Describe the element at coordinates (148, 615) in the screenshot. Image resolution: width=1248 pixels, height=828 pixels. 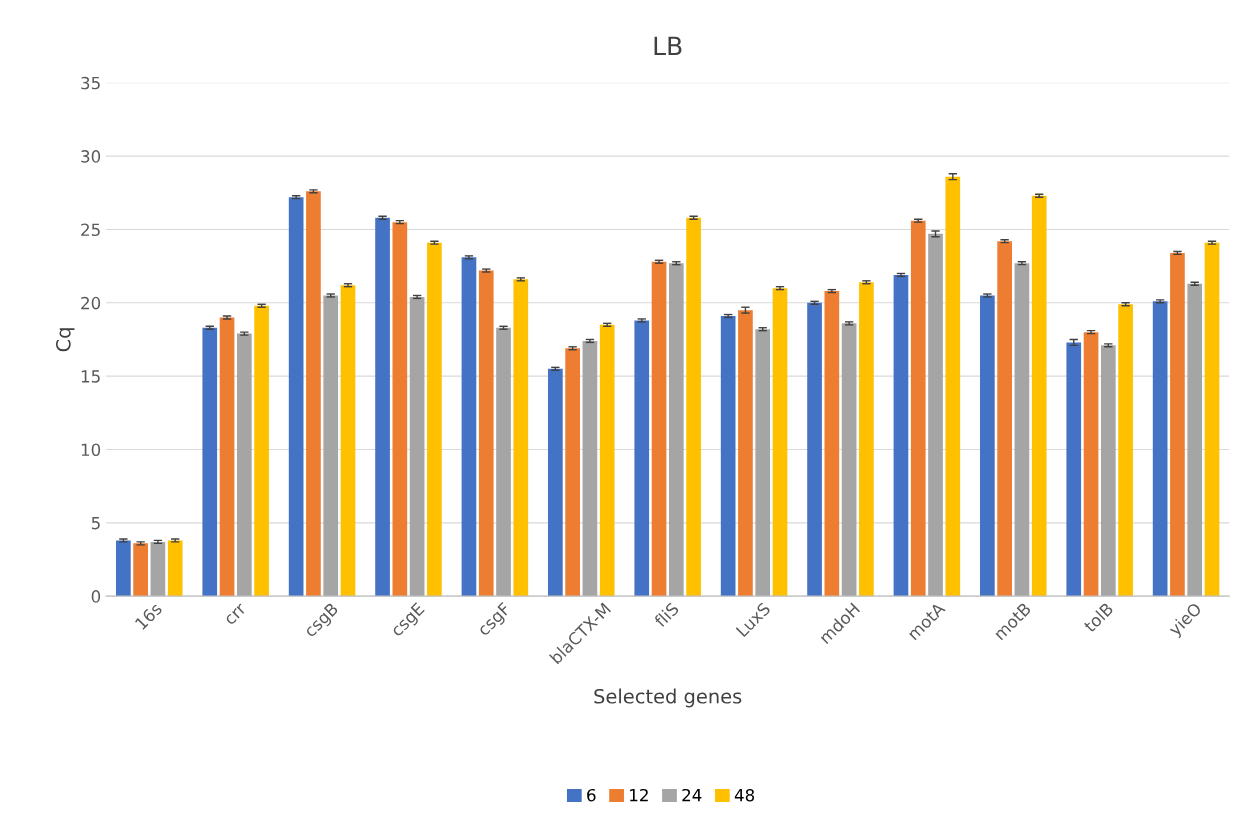
I see `x-tick-label: 16s` at that location.